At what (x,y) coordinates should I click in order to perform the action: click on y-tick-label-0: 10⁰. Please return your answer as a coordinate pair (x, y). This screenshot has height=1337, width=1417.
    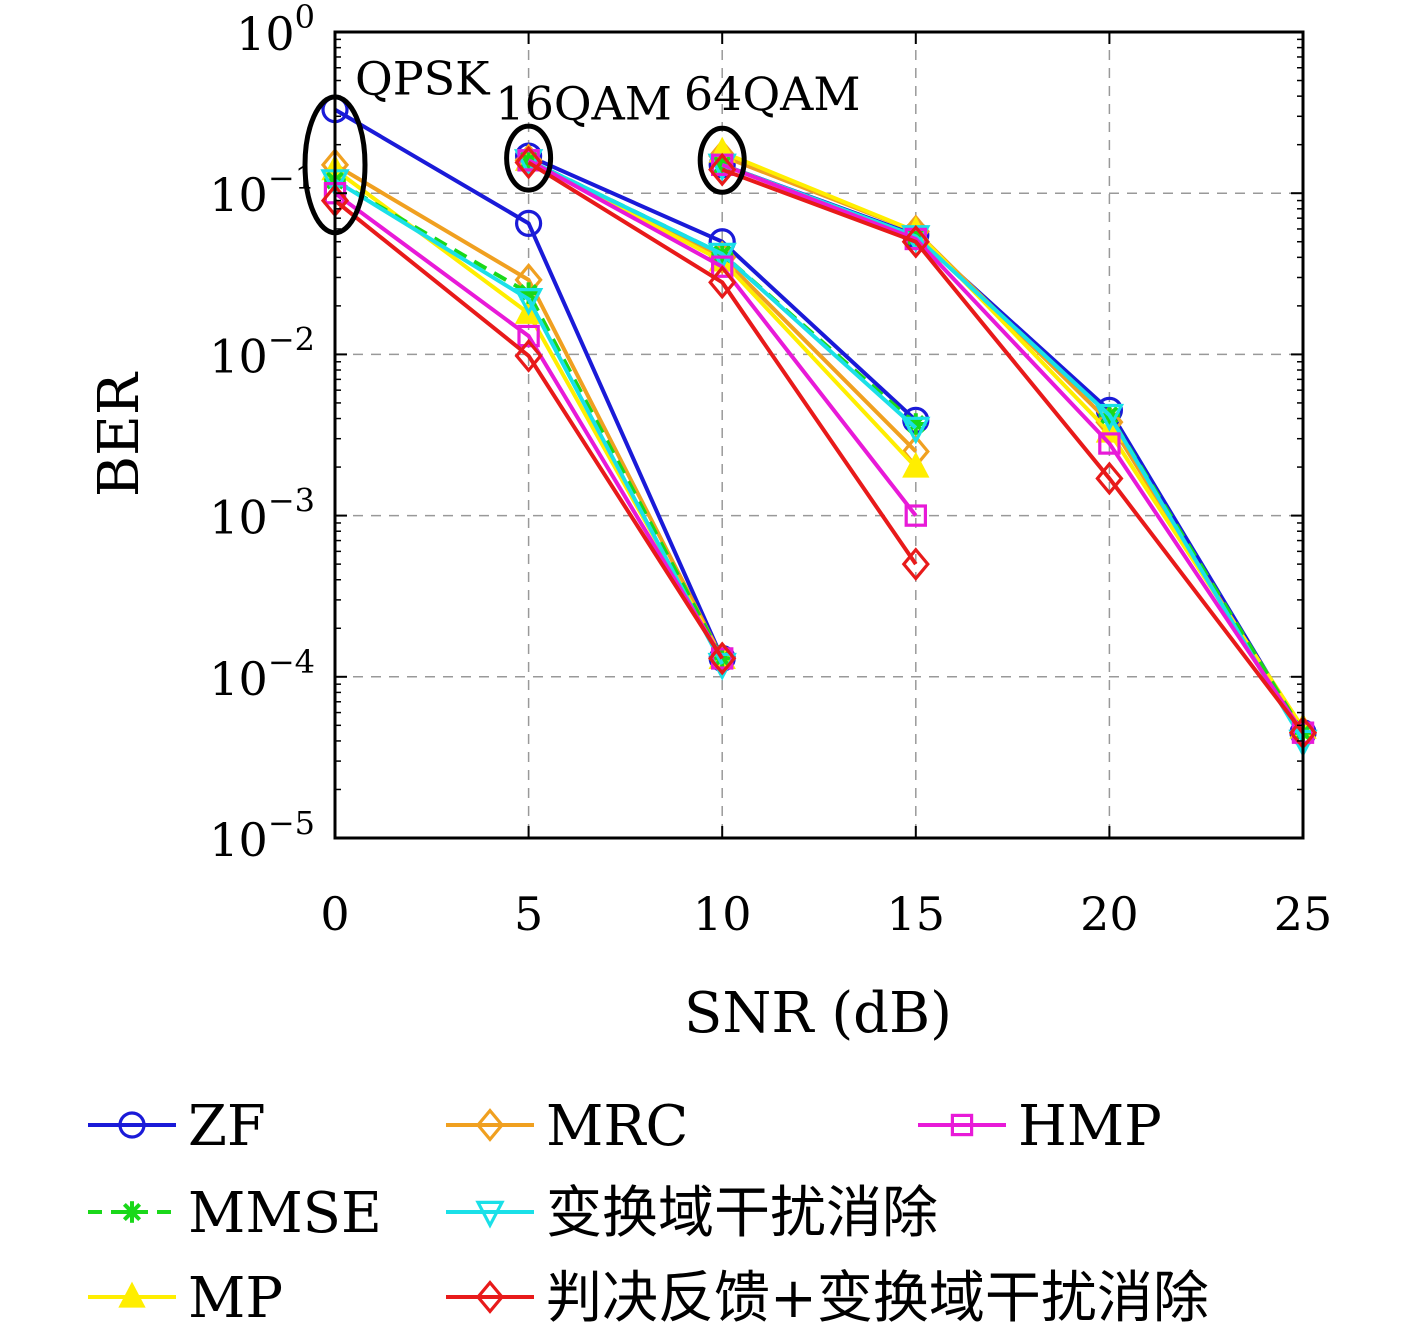
    Looking at the image, I should click on (275, 30).